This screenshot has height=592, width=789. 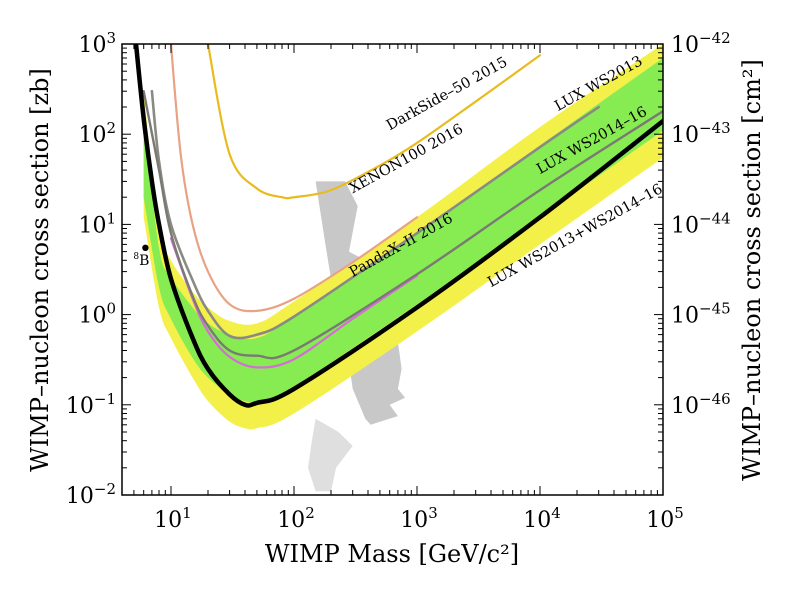 I want to click on y-tick-label-left-100: 10², so click(x=97, y=133).